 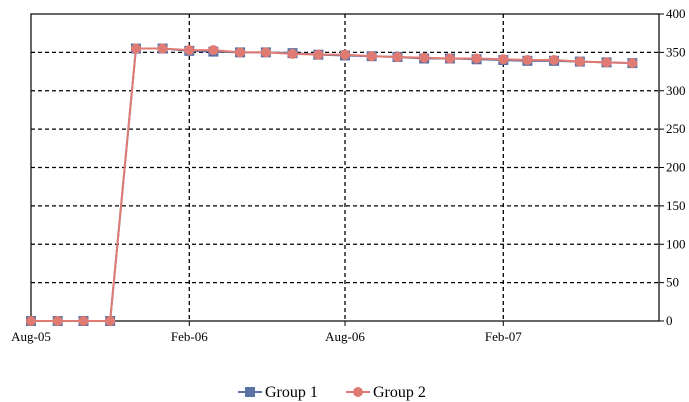 I want to click on x-tick-label: Feb-07, so click(x=503, y=336).